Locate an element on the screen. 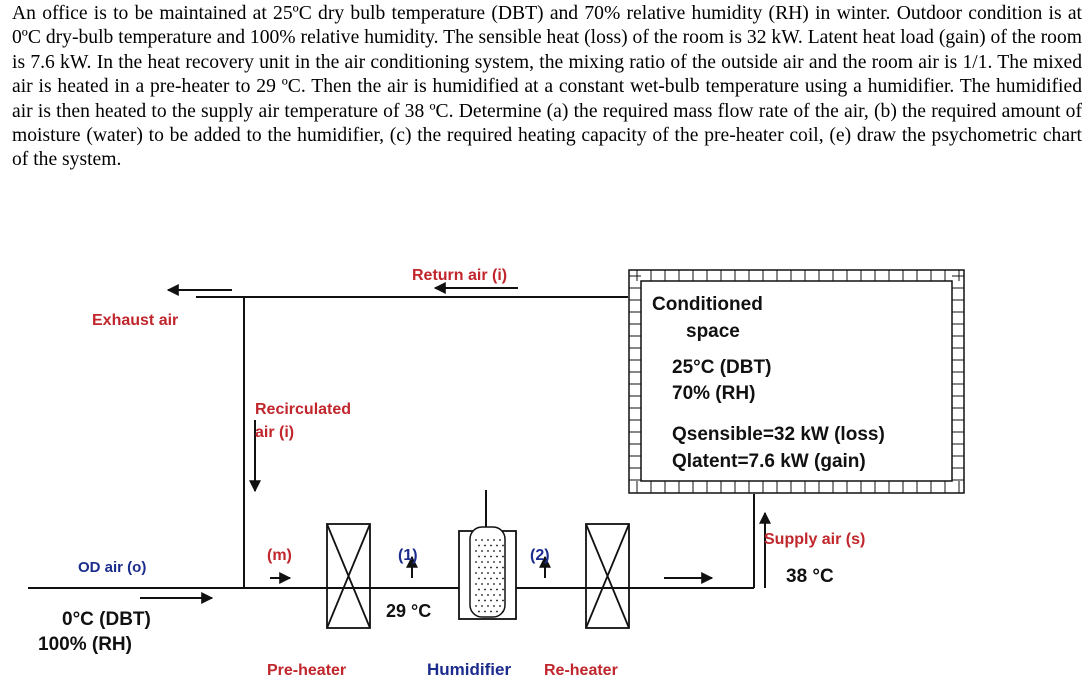 Image resolution: width=1091 pixels, height=687 pixels. mixed-point-label: (m) is located at coordinates (279, 555).